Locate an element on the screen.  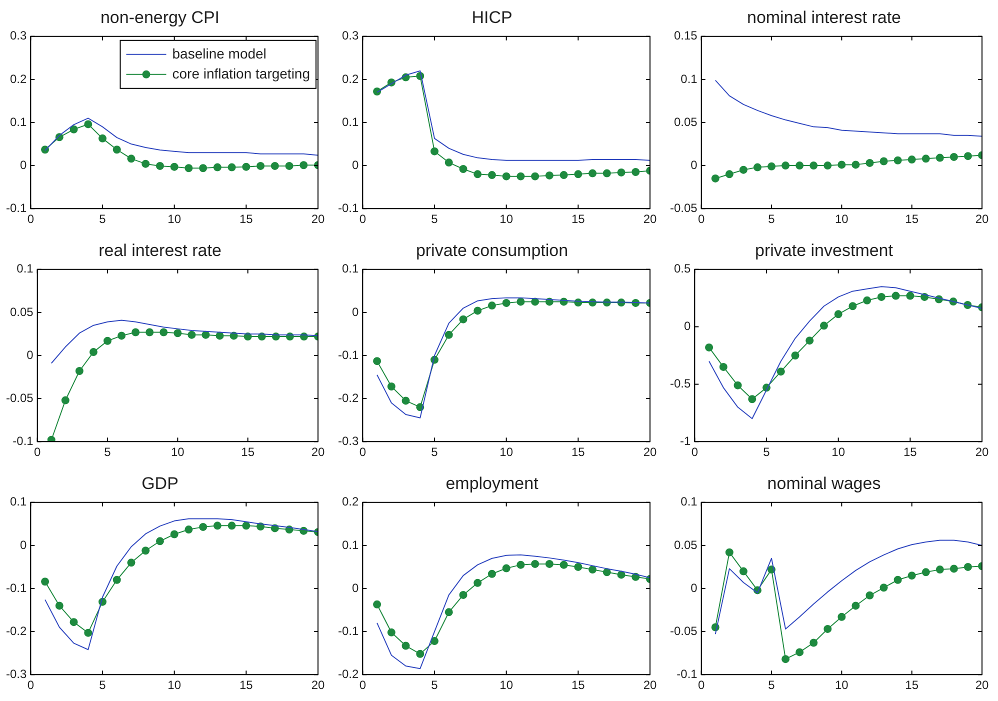
chart-title: private investment is located at coordinates (824, 250).